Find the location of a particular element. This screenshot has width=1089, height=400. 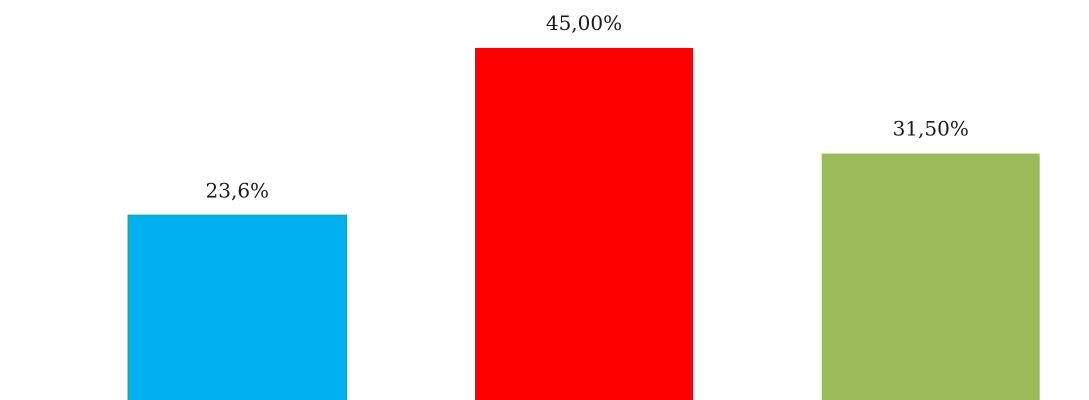

data-label-3: 31,50% is located at coordinates (931, 129).